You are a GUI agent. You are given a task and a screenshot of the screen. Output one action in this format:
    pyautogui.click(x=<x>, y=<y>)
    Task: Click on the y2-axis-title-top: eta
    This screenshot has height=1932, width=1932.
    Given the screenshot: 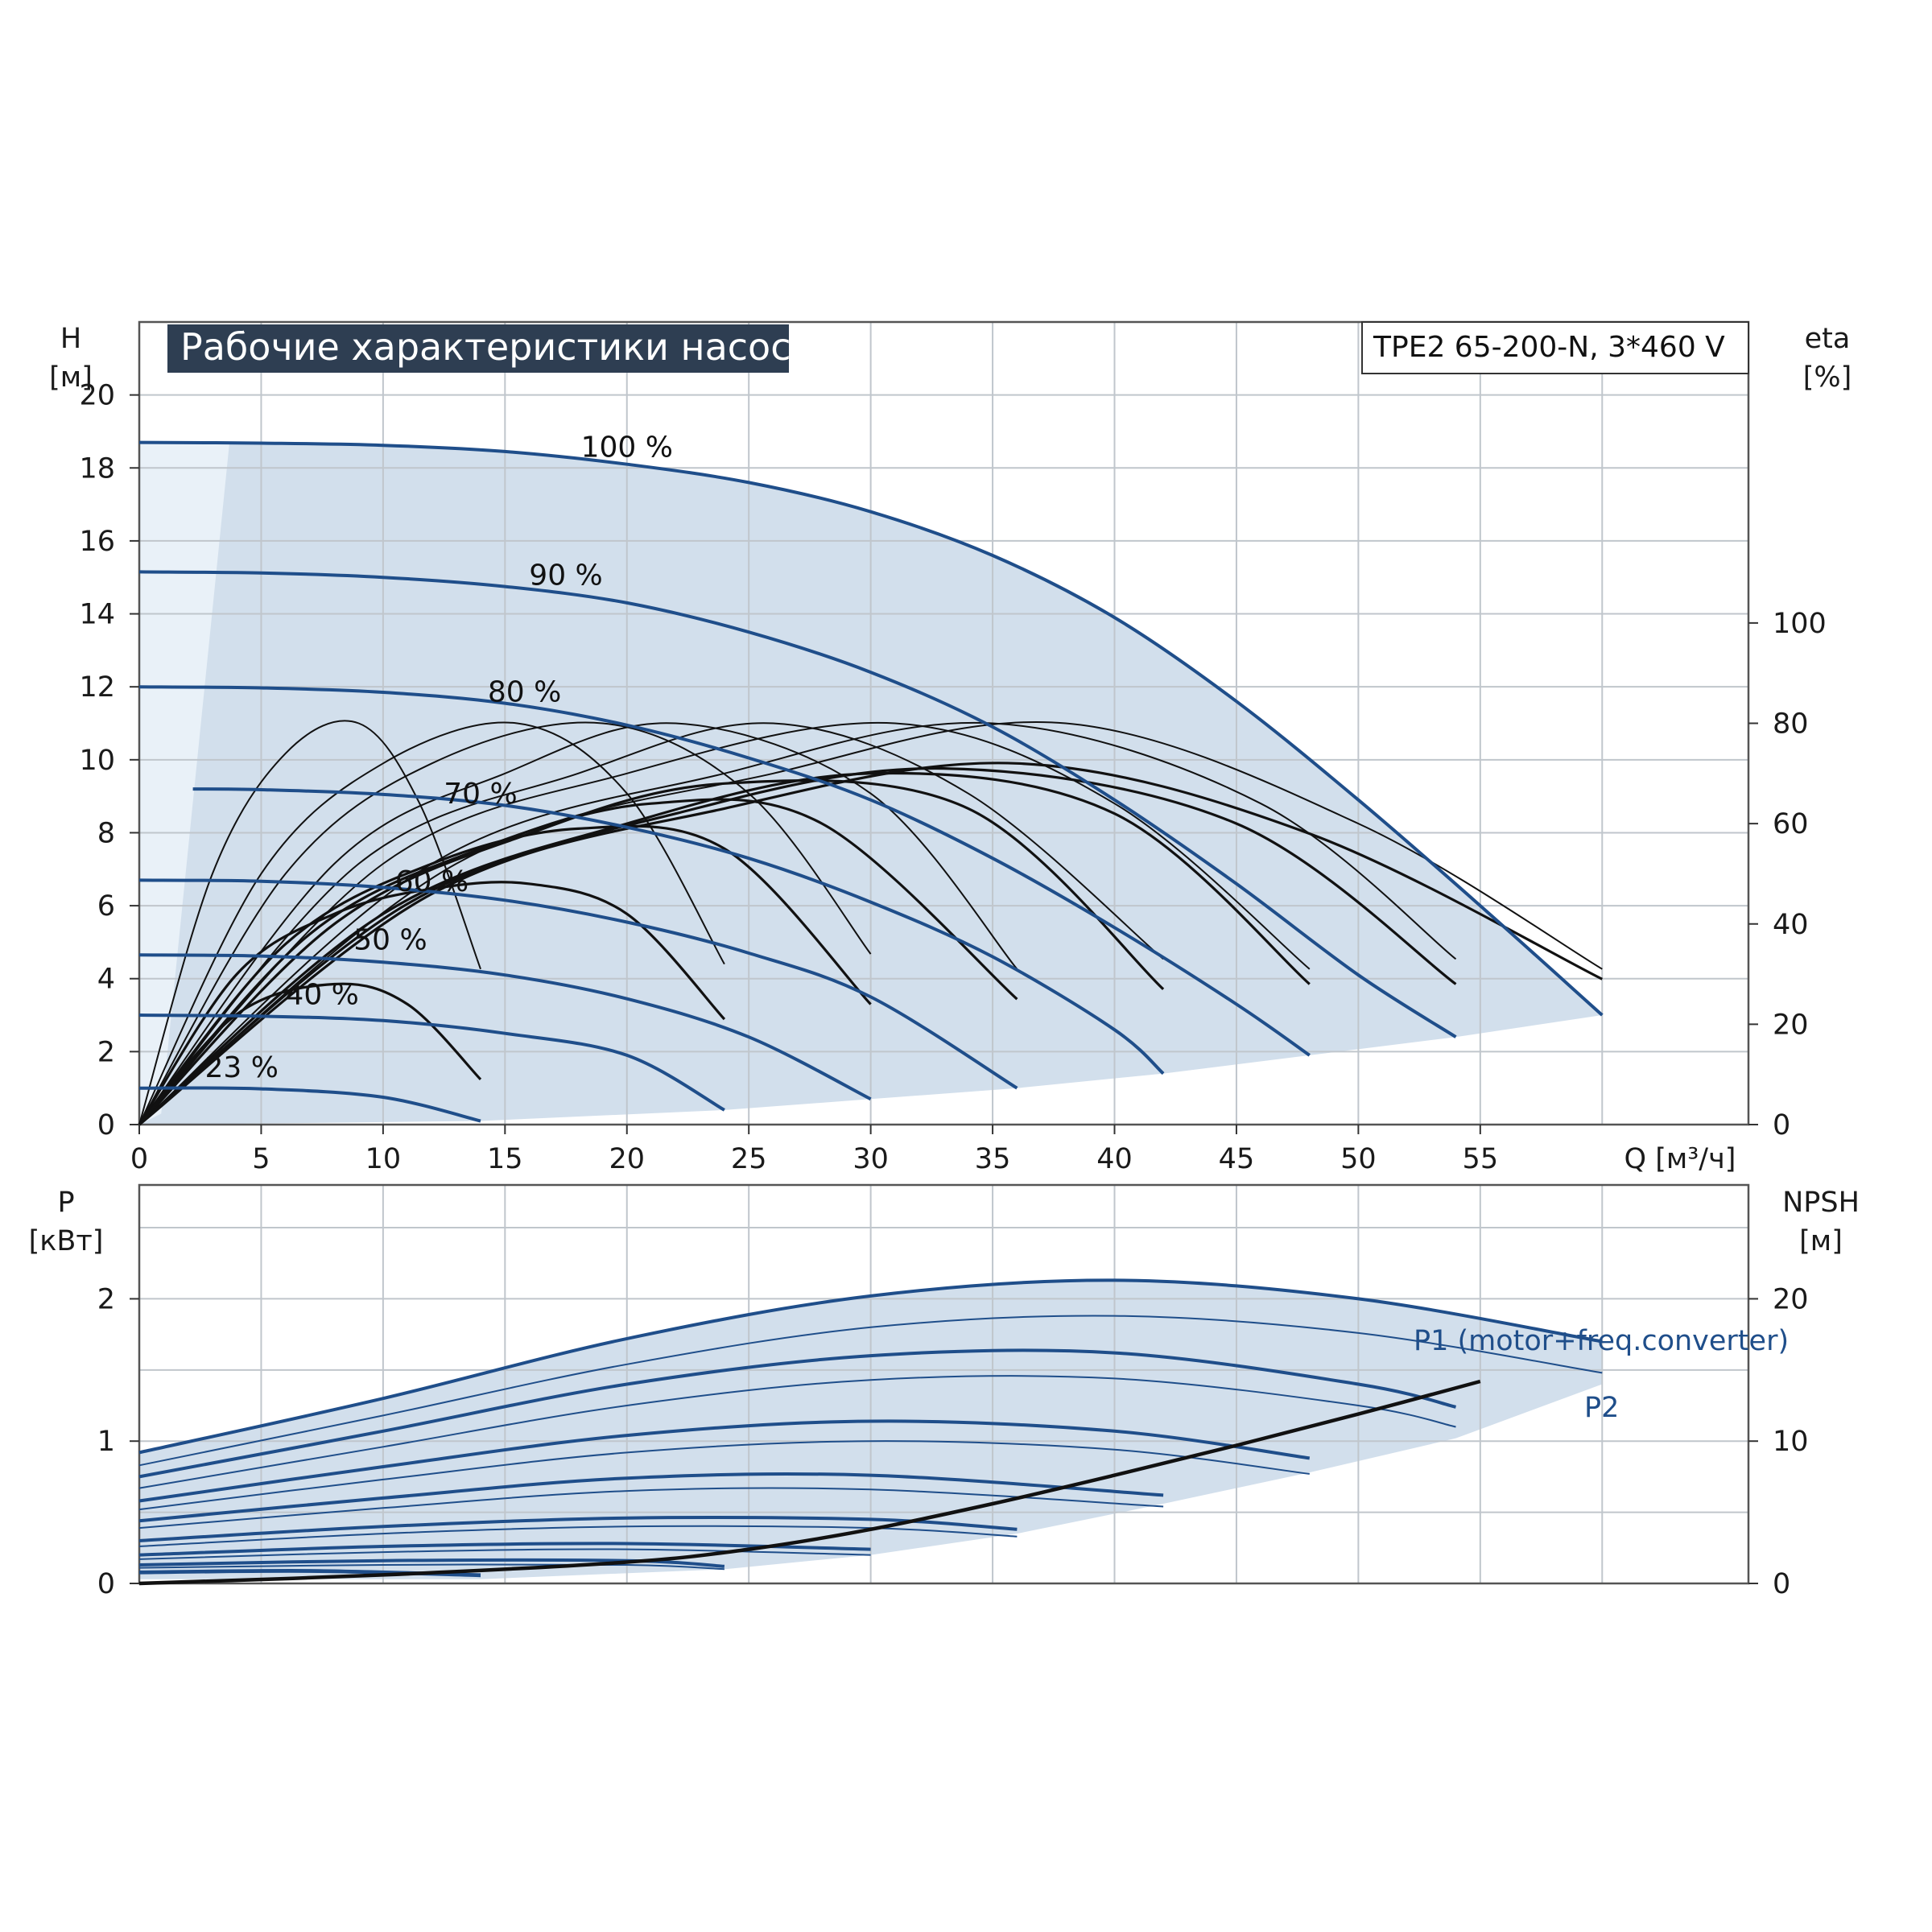 What is the action you would take?
    pyautogui.click(x=1828, y=339)
    